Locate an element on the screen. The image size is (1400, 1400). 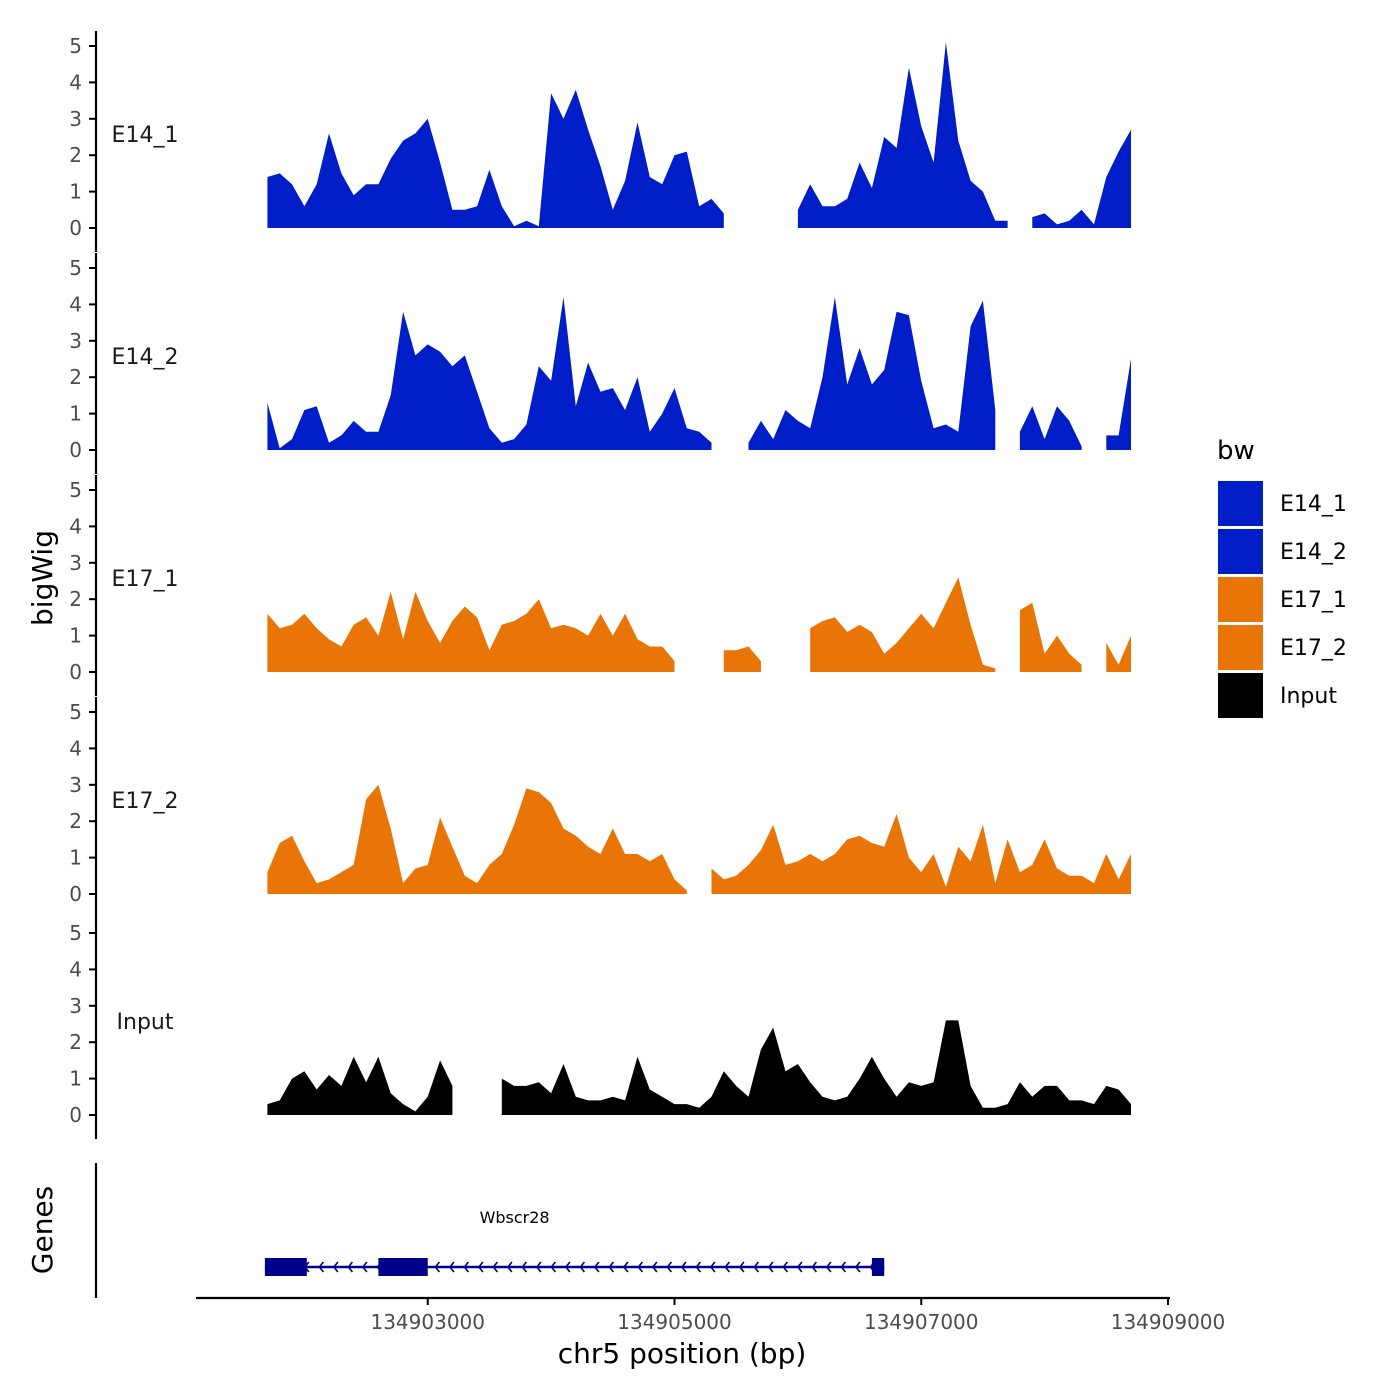
track-e17-1: 0 1 2 3 4 5 E17_1 is located at coordinates (600, 585).